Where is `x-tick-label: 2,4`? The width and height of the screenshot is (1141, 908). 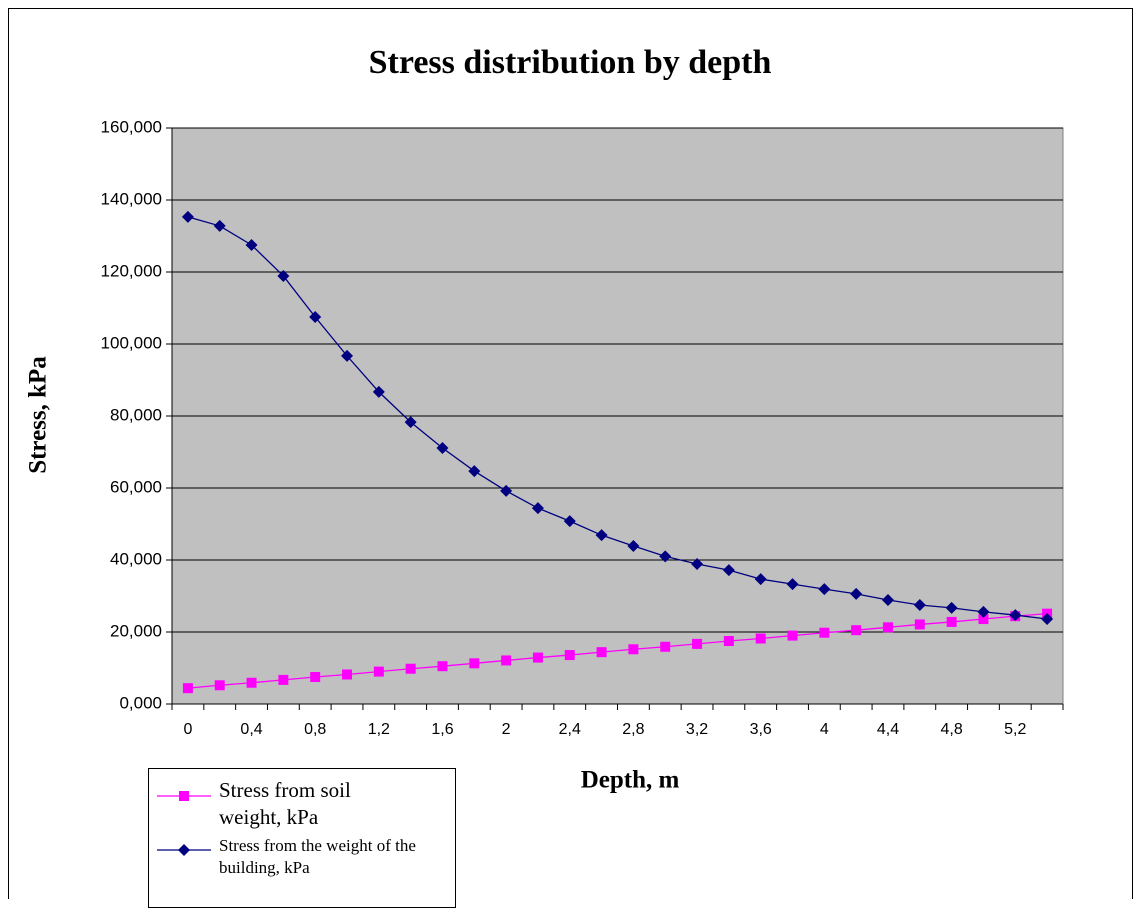 x-tick-label: 2,4 is located at coordinates (570, 729).